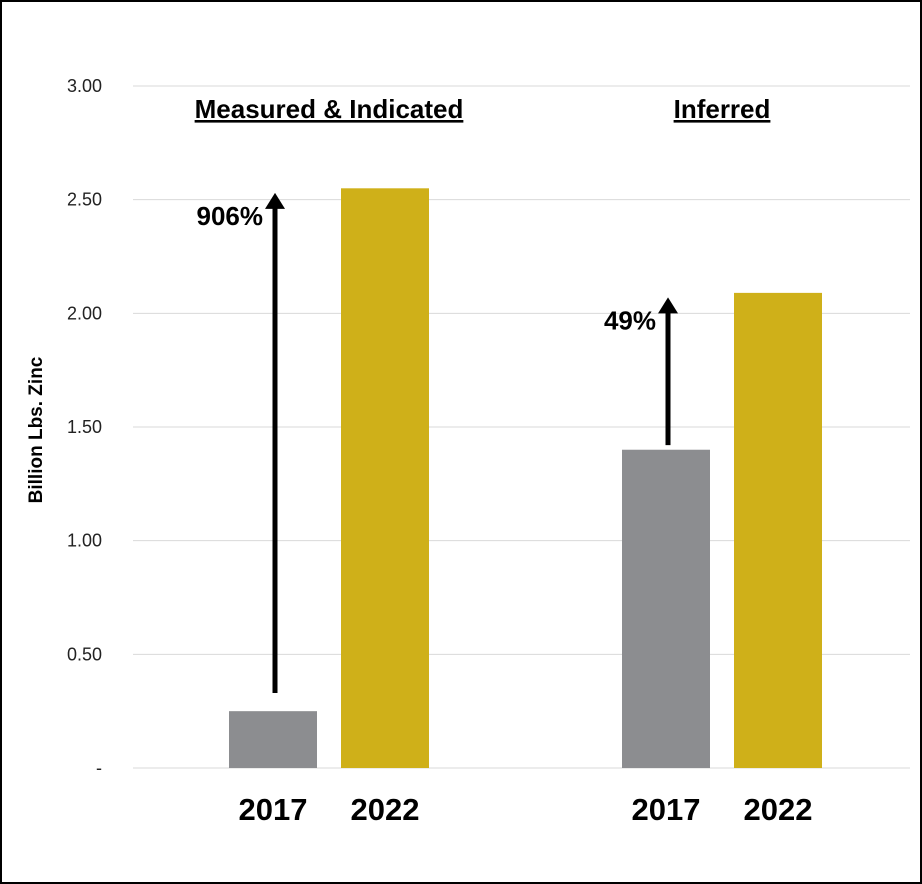 This screenshot has height=884, width=922. What do you see at coordinates (84, 654) in the screenshot?
I see `y-tick-label: 0.50` at bounding box center [84, 654].